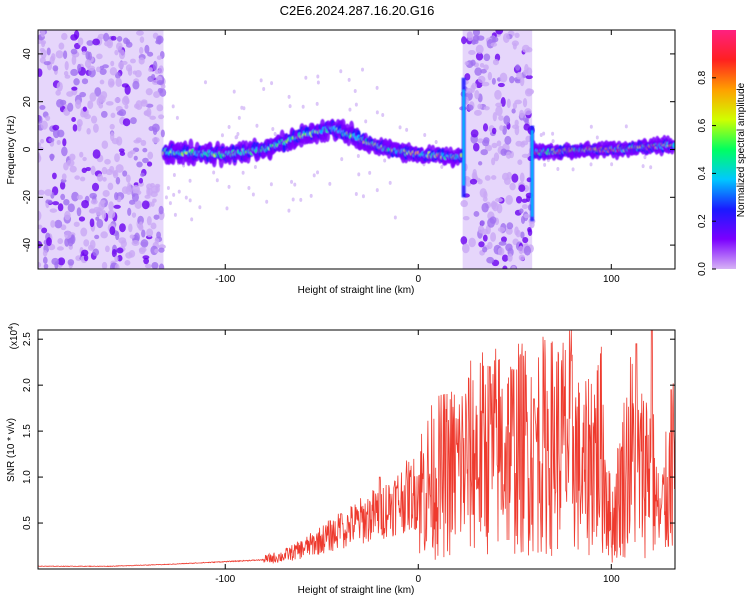  What do you see at coordinates (27, 431) in the screenshot?
I see `snr-y-tick-label: 1.5` at bounding box center [27, 431].